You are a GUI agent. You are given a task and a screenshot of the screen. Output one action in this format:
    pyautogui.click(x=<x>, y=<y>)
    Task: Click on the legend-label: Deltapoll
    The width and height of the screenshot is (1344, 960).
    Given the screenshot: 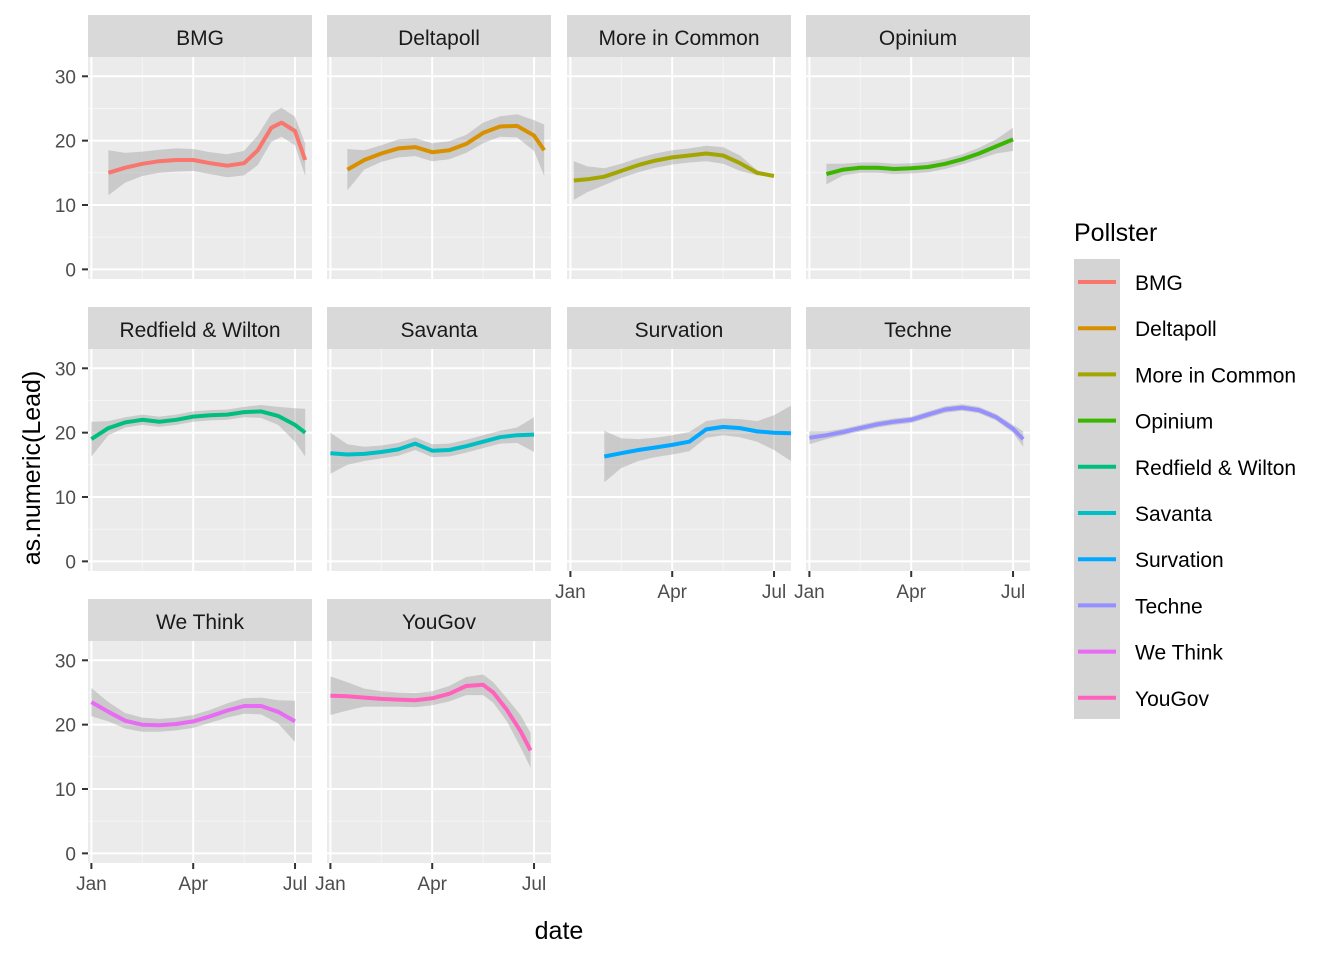 What is the action you would take?
    pyautogui.click(x=1176, y=329)
    